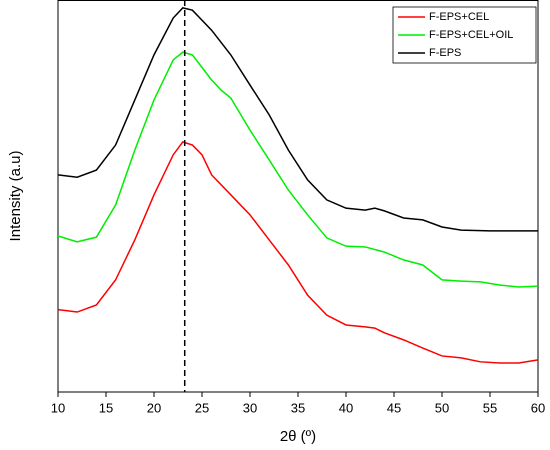 Image resolution: width=550 pixels, height=450 pixels. I want to click on x-tick-label: 40, so click(346, 407).